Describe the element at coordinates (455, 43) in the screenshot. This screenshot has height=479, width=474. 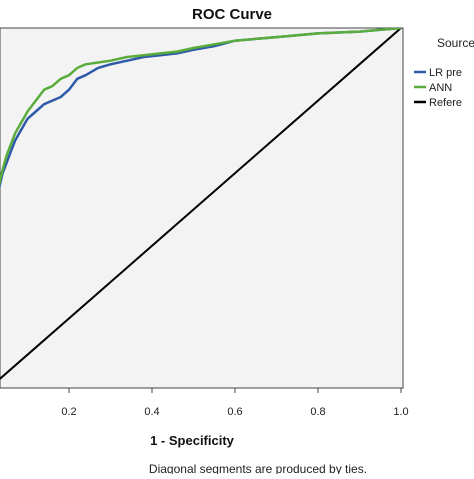
I see `legend-title: Source-Cu` at that location.